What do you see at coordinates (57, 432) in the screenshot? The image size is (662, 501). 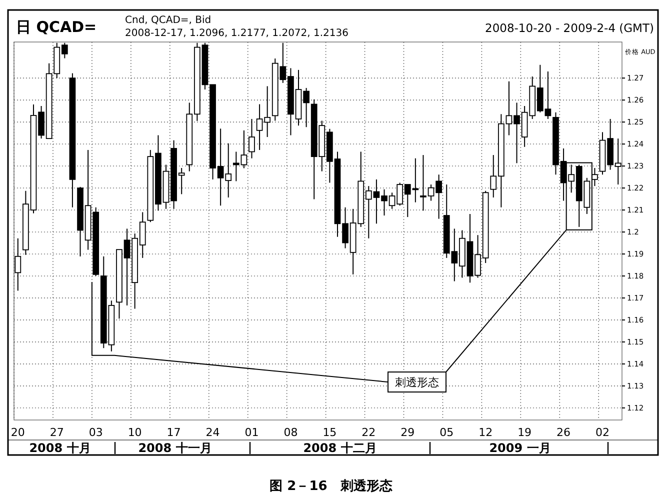 I see `x-tick-label: 27` at bounding box center [57, 432].